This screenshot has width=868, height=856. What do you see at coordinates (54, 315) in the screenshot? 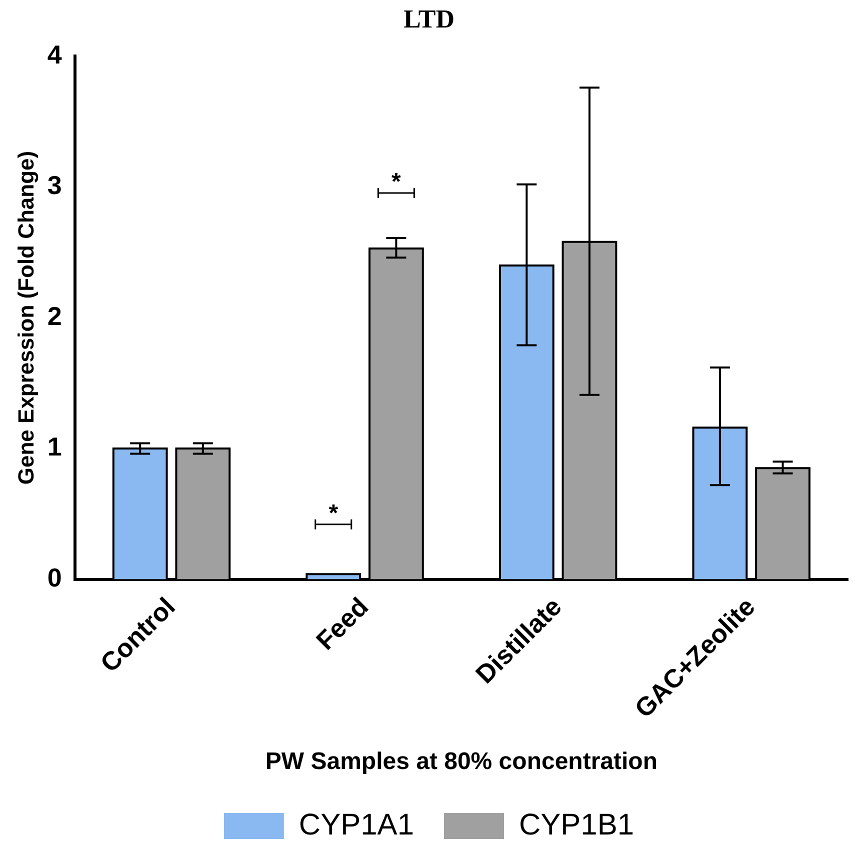
I see `y-tick-label: 2` at bounding box center [54, 315].